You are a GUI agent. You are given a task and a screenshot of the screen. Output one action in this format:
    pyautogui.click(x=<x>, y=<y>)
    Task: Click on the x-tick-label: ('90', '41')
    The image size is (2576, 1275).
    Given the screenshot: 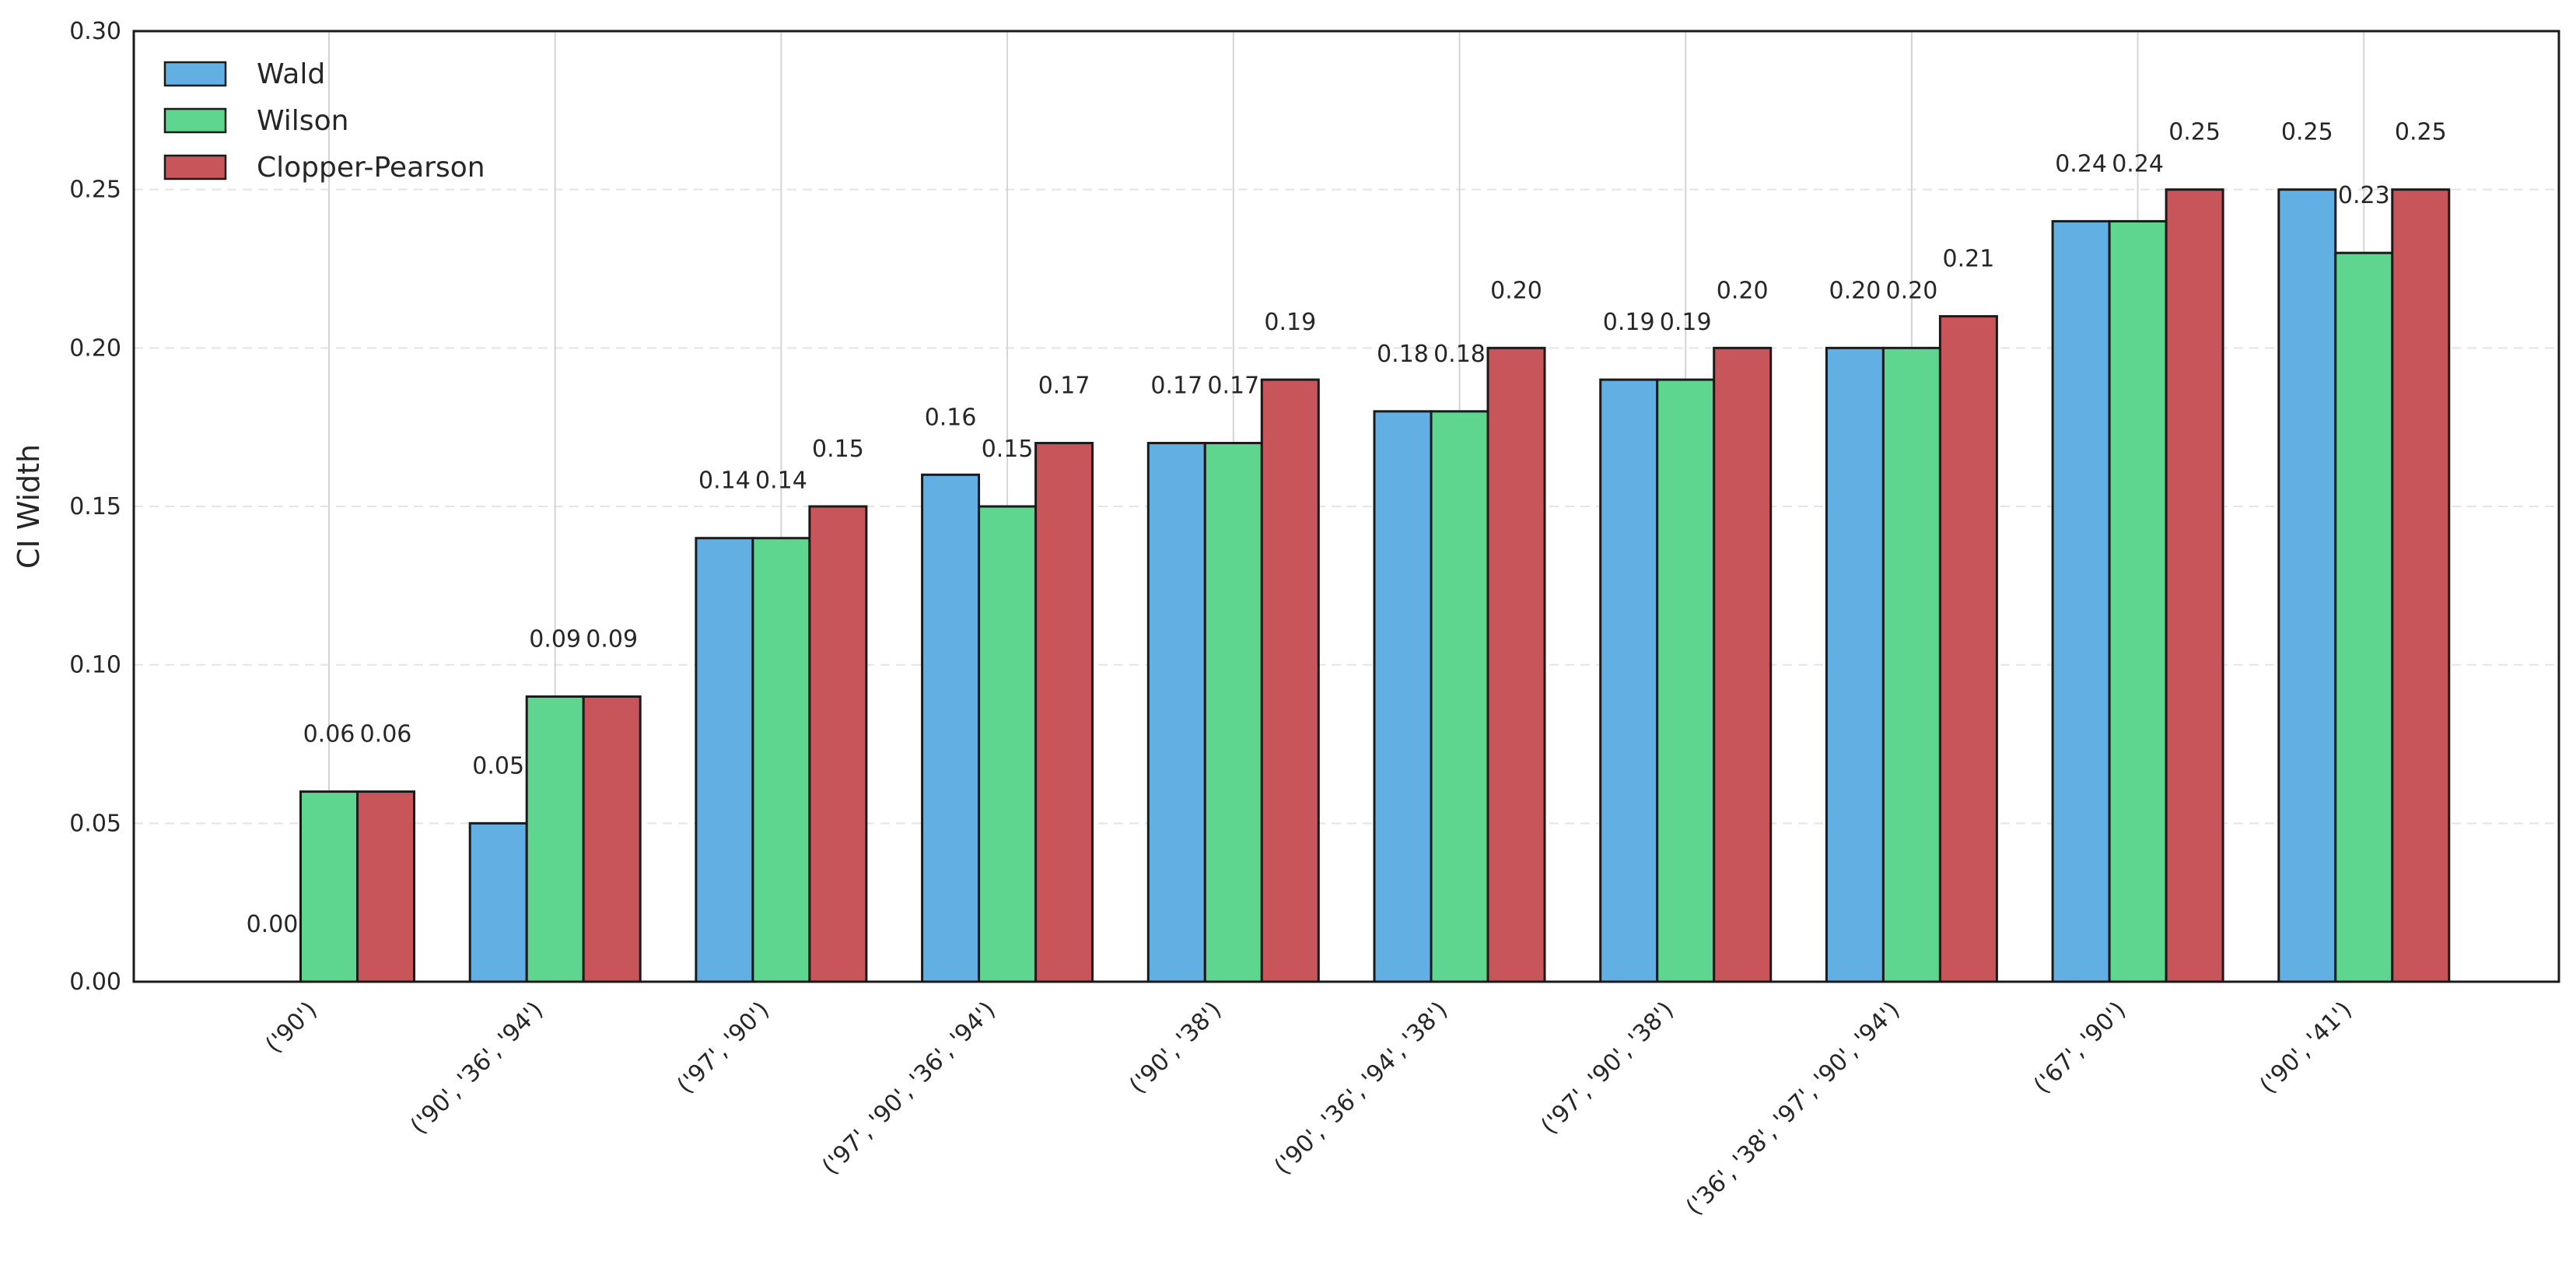 What is the action you would take?
    pyautogui.click(x=2306, y=1048)
    